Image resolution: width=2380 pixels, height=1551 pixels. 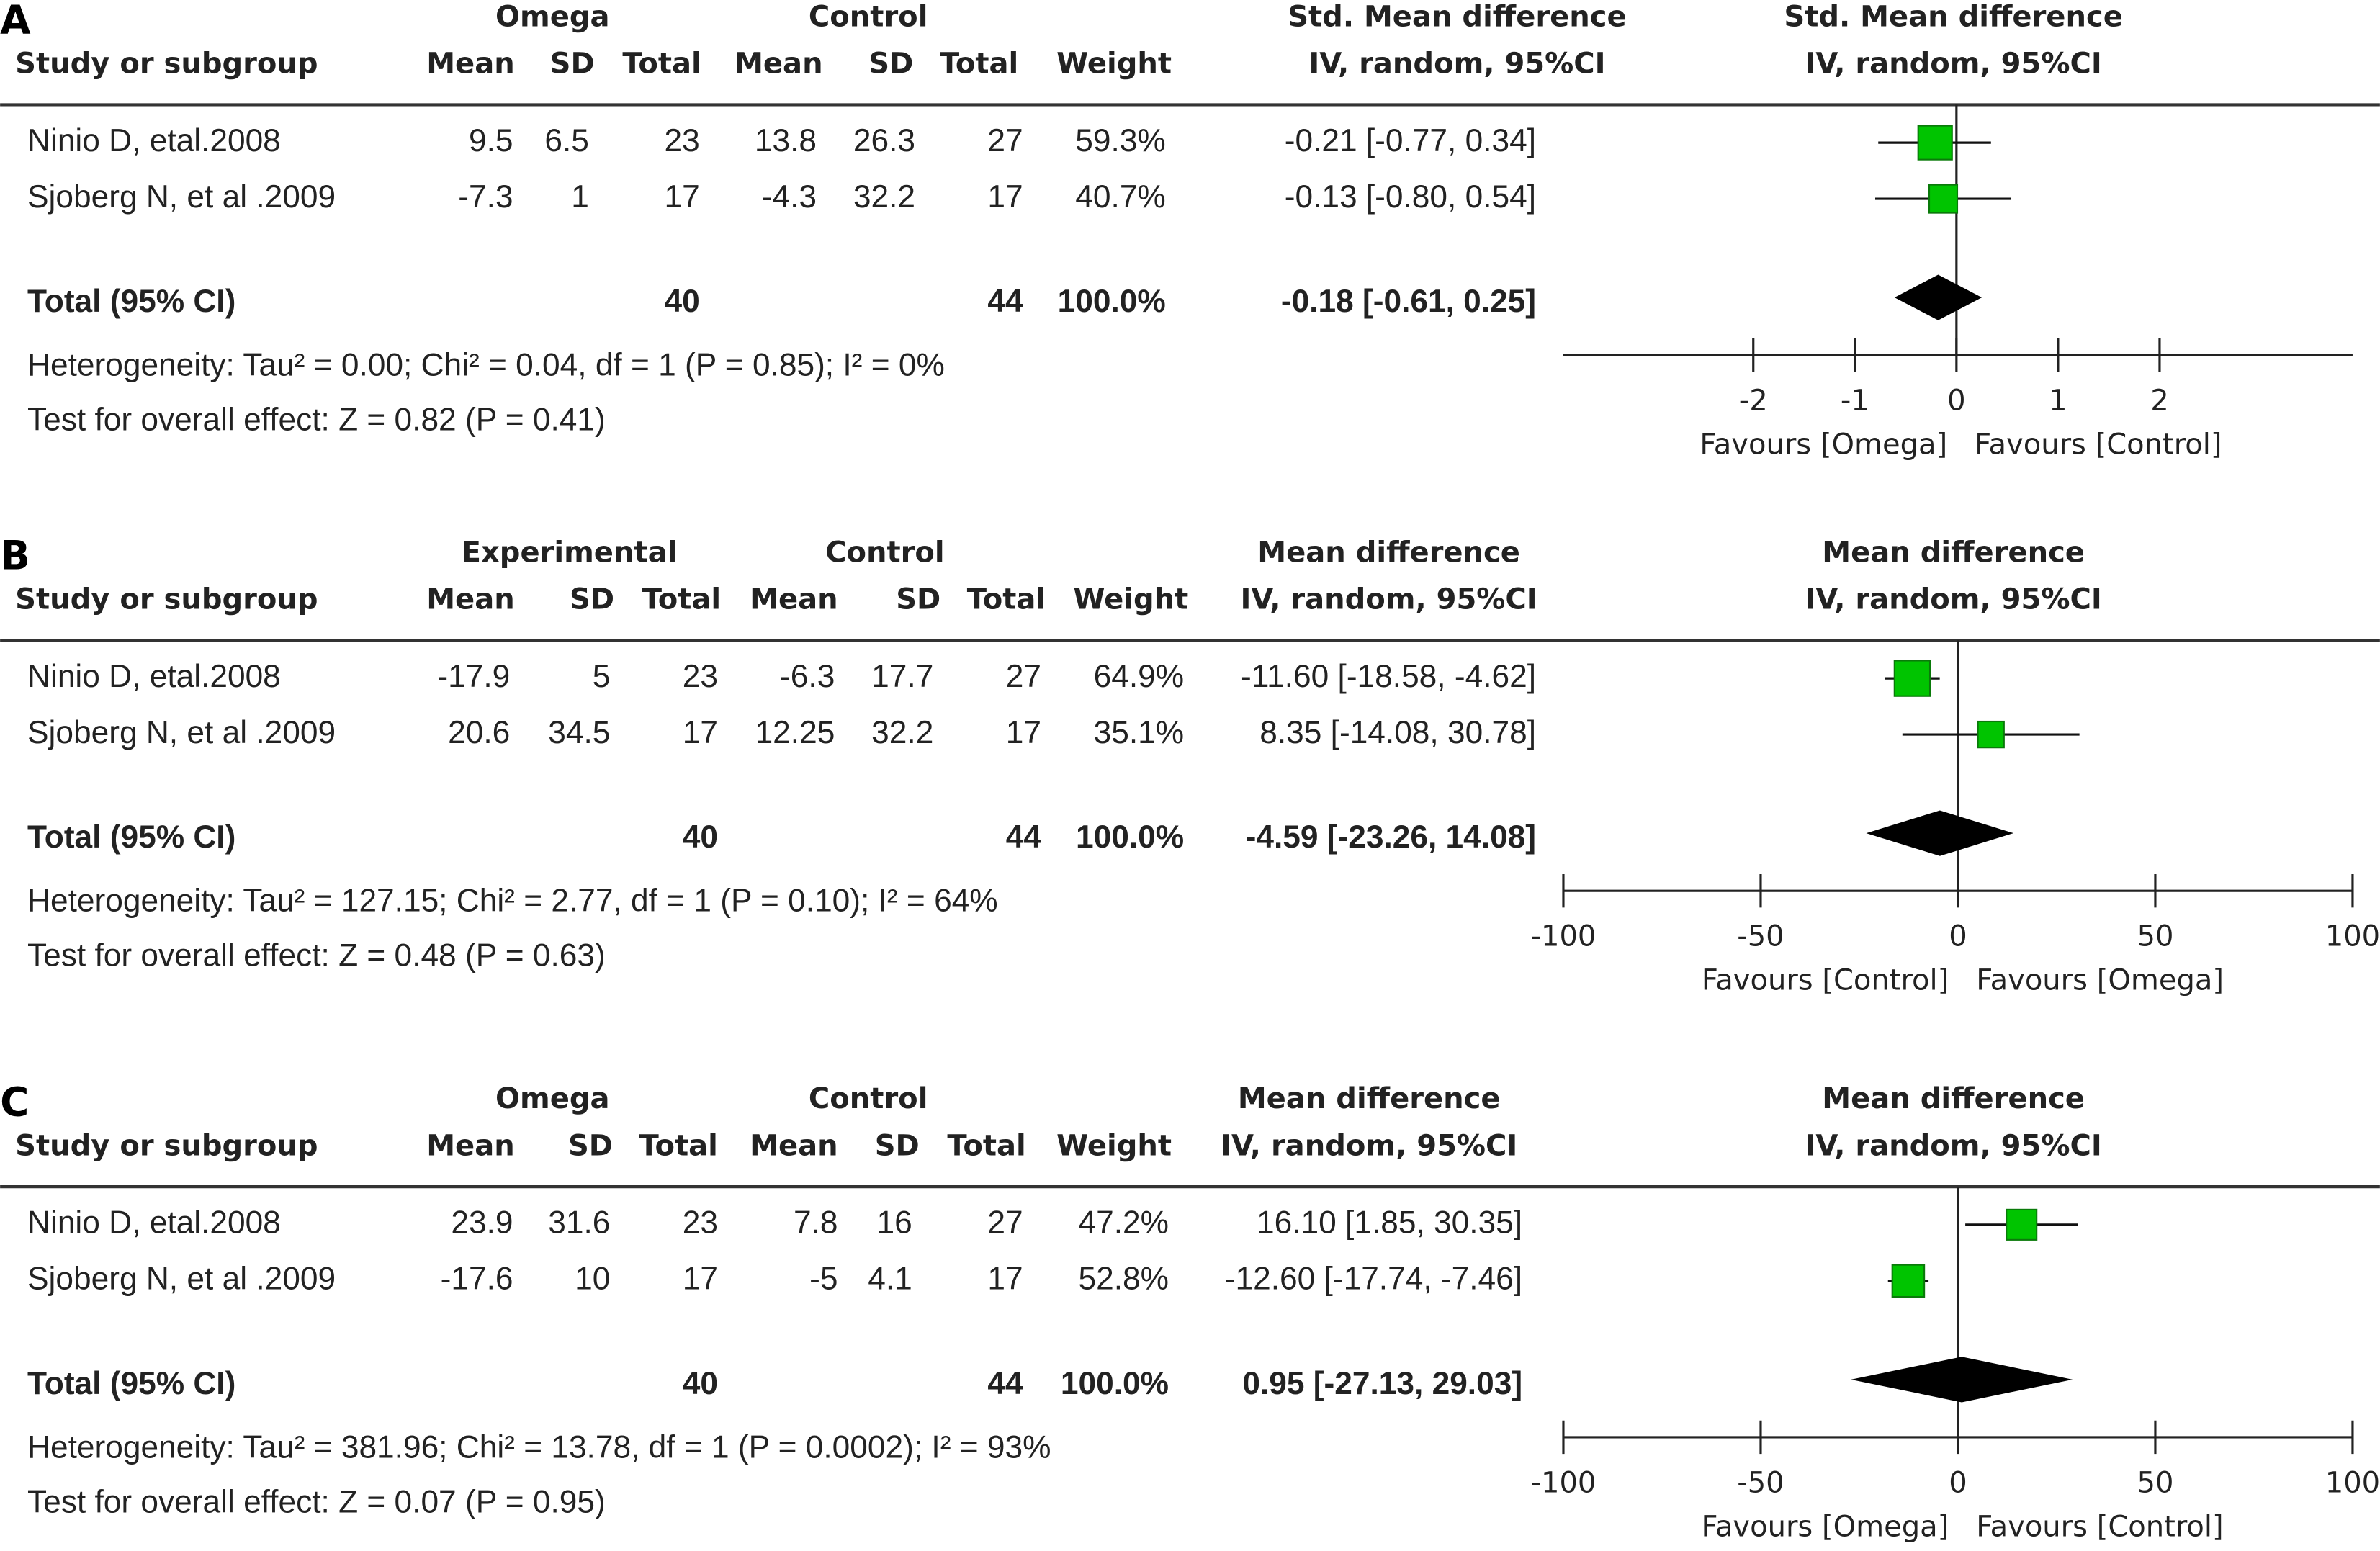 What do you see at coordinates (473, 676) in the screenshot?
I see `cell: -17.9` at bounding box center [473, 676].